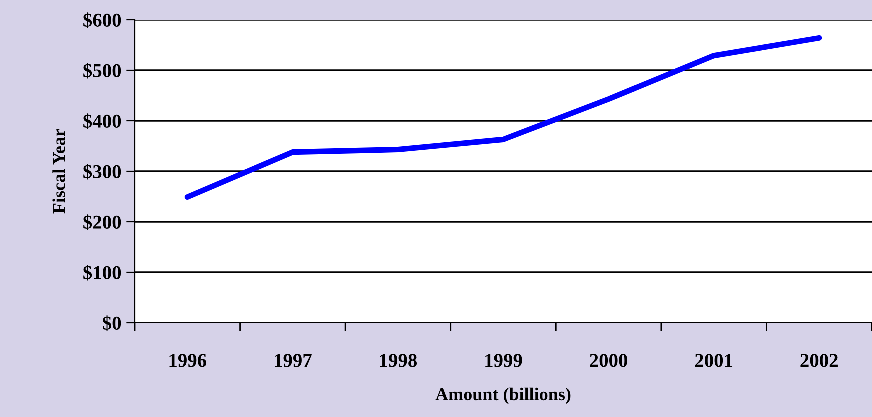 This screenshot has height=417, width=872. Describe the element at coordinates (103, 172) in the screenshot. I see `y-tick-label: $300` at that location.